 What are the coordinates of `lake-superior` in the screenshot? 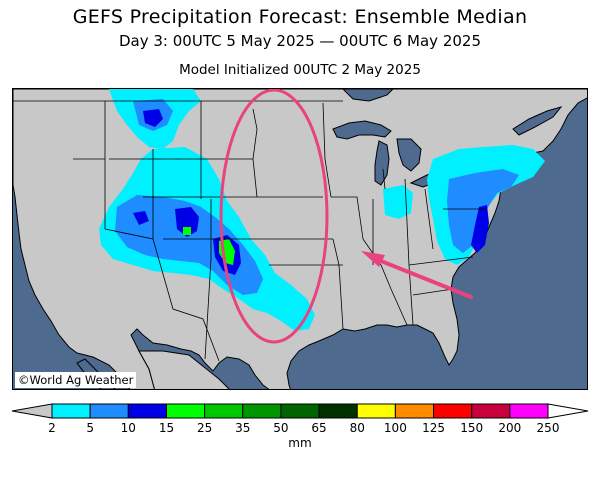 It's located at (362, 130).